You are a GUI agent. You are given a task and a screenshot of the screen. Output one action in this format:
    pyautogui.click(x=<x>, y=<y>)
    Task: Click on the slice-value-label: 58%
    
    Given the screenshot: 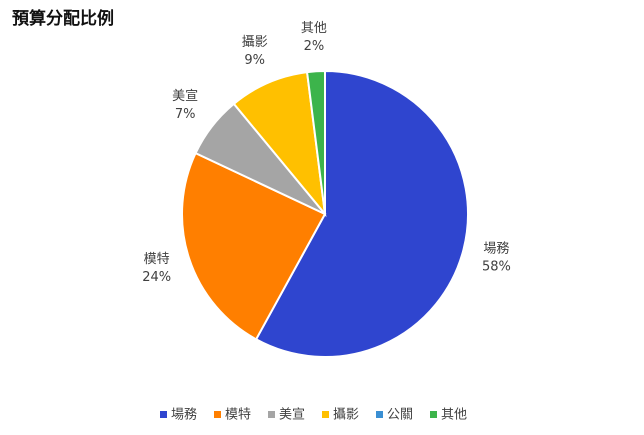 What is the action you would take?
    pyautogui.click(x=496, y=267)
    